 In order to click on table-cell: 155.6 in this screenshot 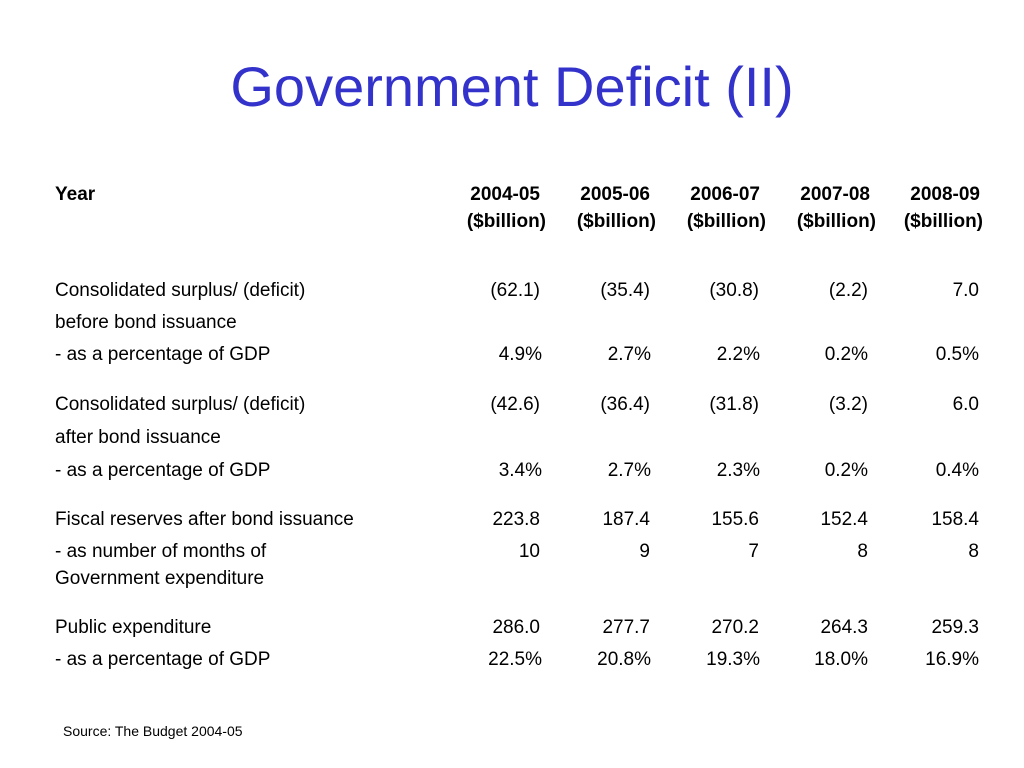, I will do `click(735, 519)`.